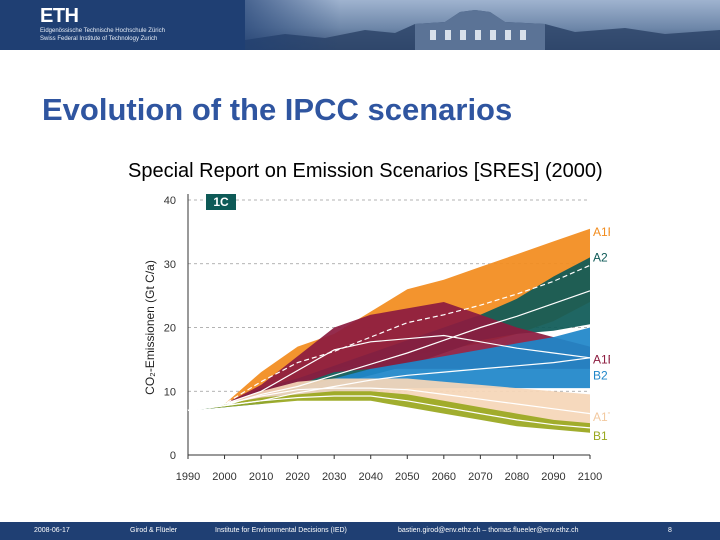 This screenshot has height=540, width=720. I want to click on x-tick-label-2030: 2030, so click(334, 477).